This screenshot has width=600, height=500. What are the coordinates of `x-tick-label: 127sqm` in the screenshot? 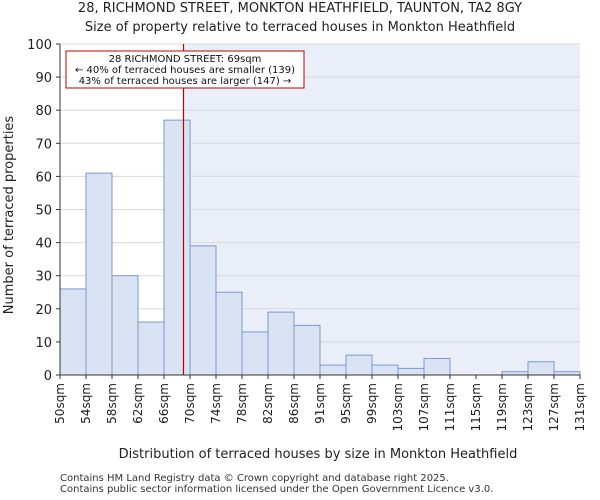 It's located at (554, 407).